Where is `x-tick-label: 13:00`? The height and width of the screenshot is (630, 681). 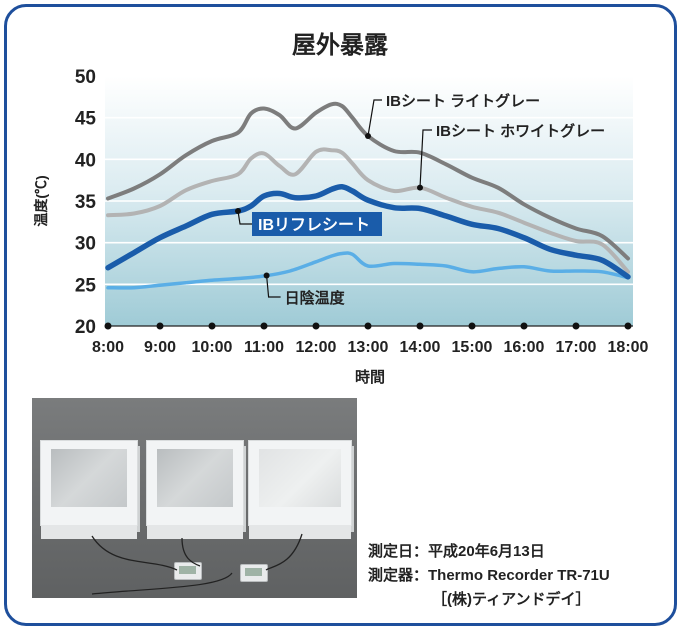 x-tick-label: 13:00 is located at coordinates (368, 347).